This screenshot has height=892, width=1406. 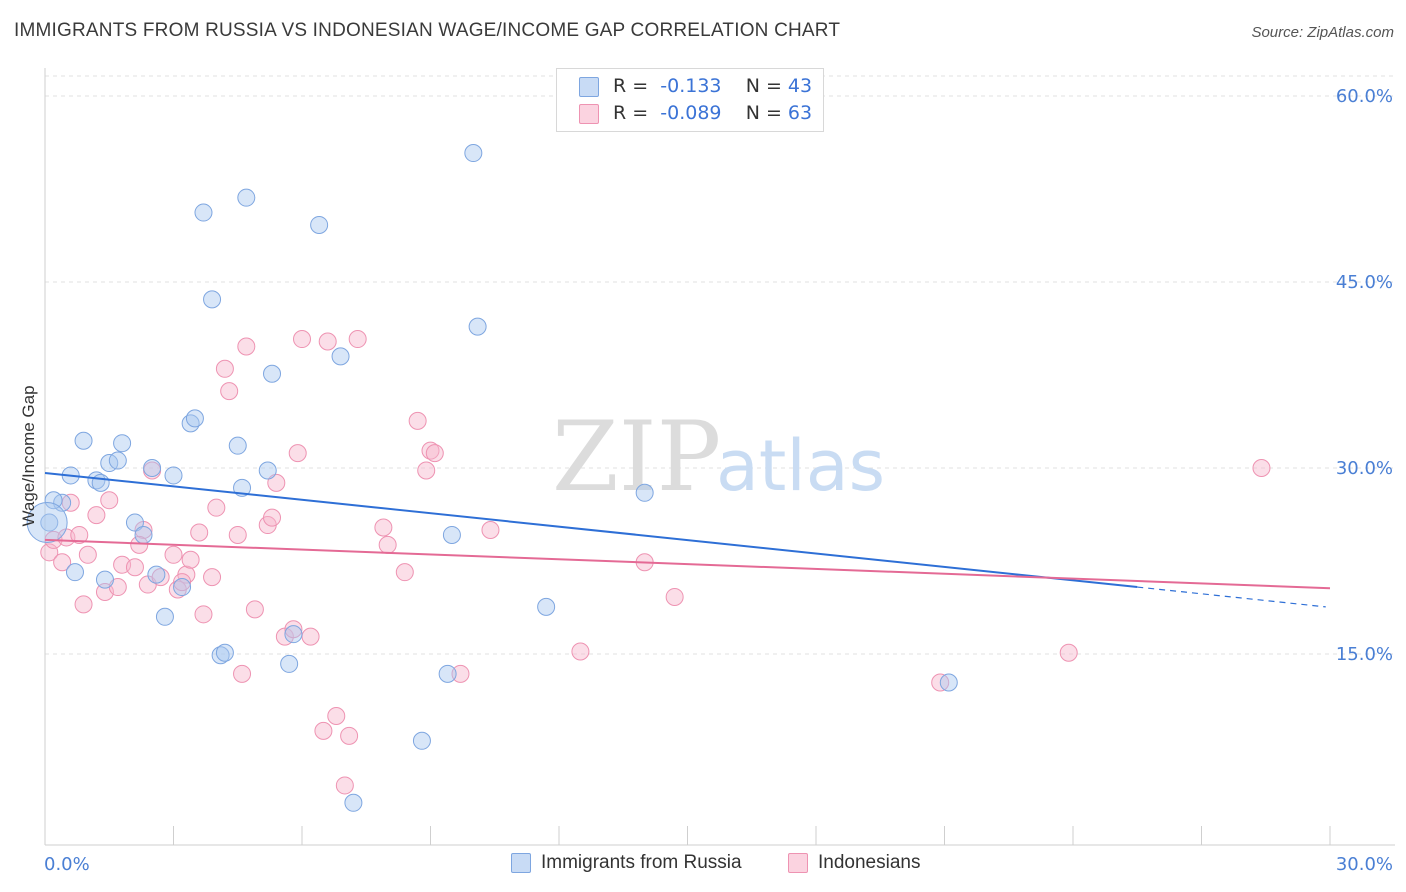 I want to click on y-tick-label: 15.0%, so click(x=1364, y=654).